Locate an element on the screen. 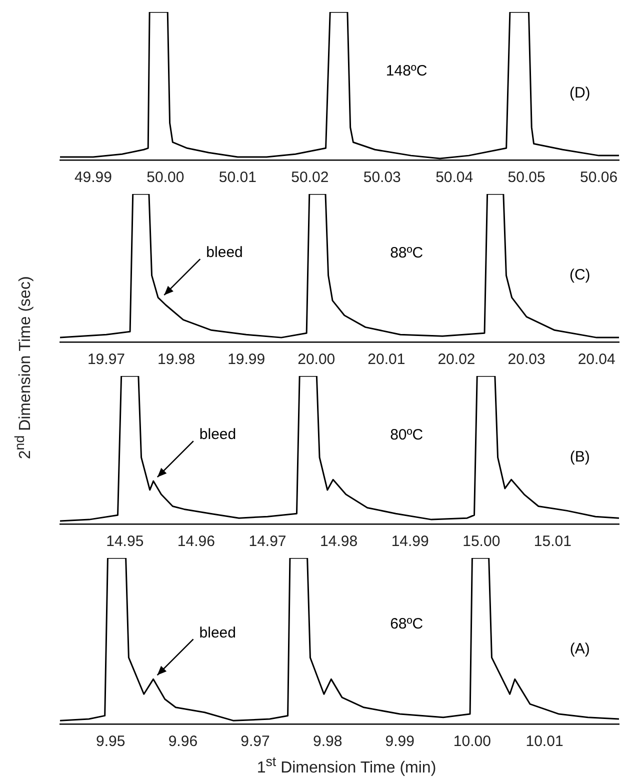 The width and height of the screenshot is (641, 782). annotation: (A) is located at coordinates (580, 649).